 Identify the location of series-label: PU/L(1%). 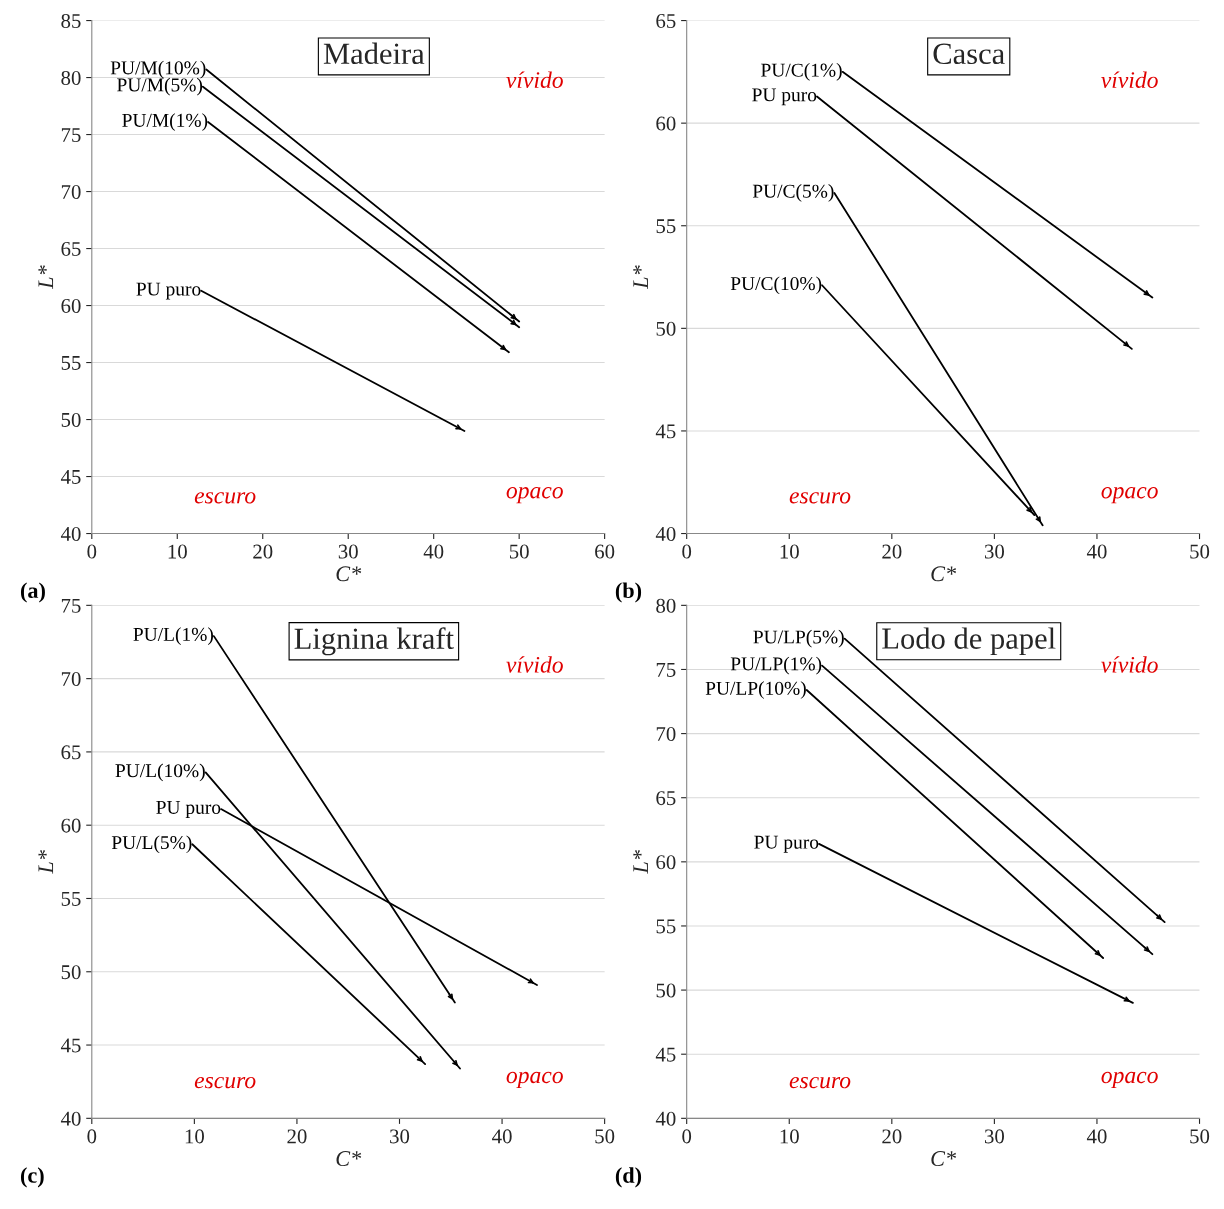
(173, 636).